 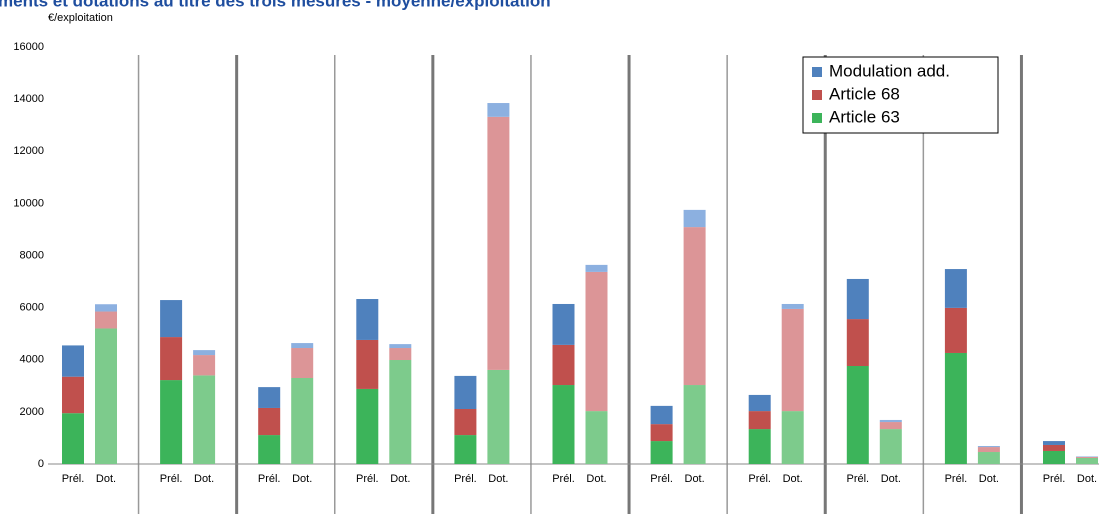 I want to click on y-tick-label: 6000, so click(x=32, y=308).